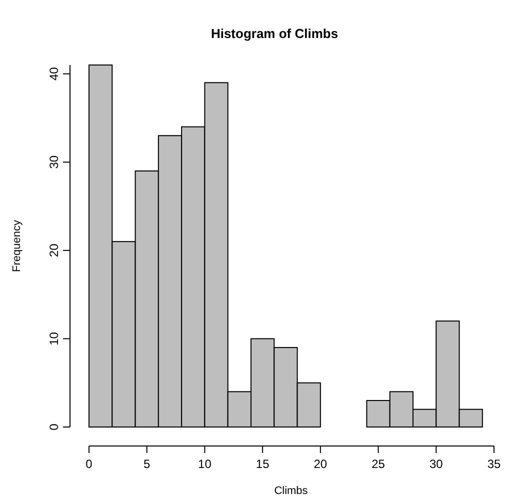  What do you see at coordinates (321, 464) in the screenshot?
I see `x-tick-label: 20` at bounding box center [321, 464].